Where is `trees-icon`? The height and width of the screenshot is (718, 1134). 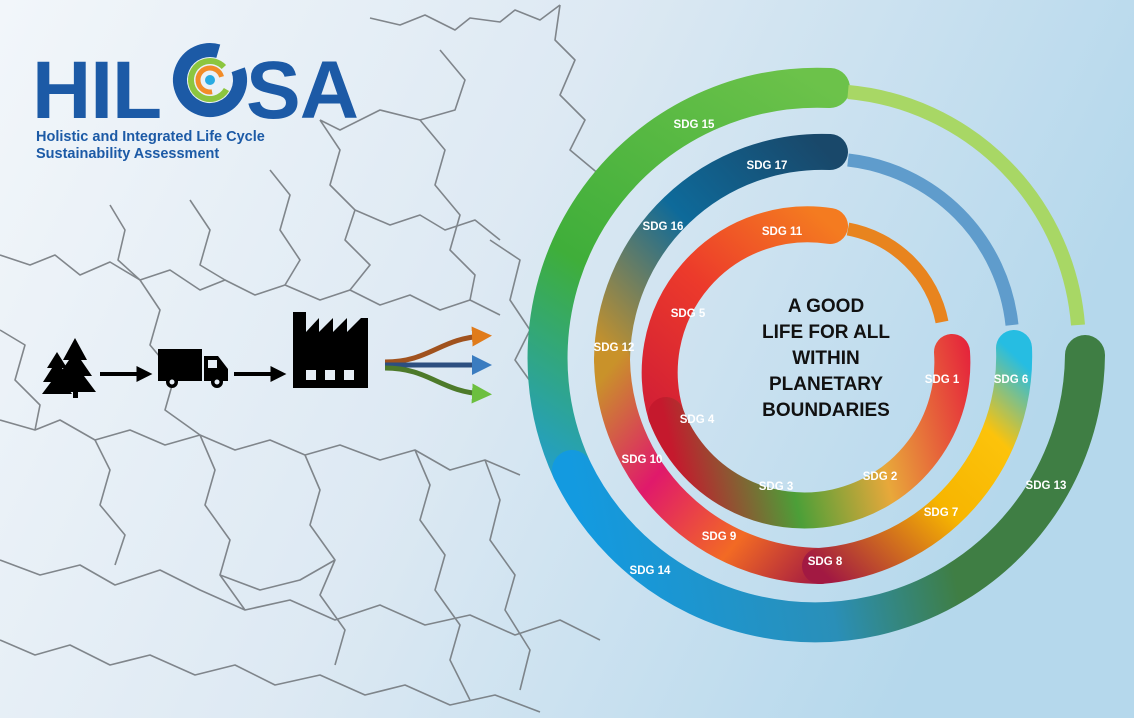
trees-icon is located at coordinates (69, 368).